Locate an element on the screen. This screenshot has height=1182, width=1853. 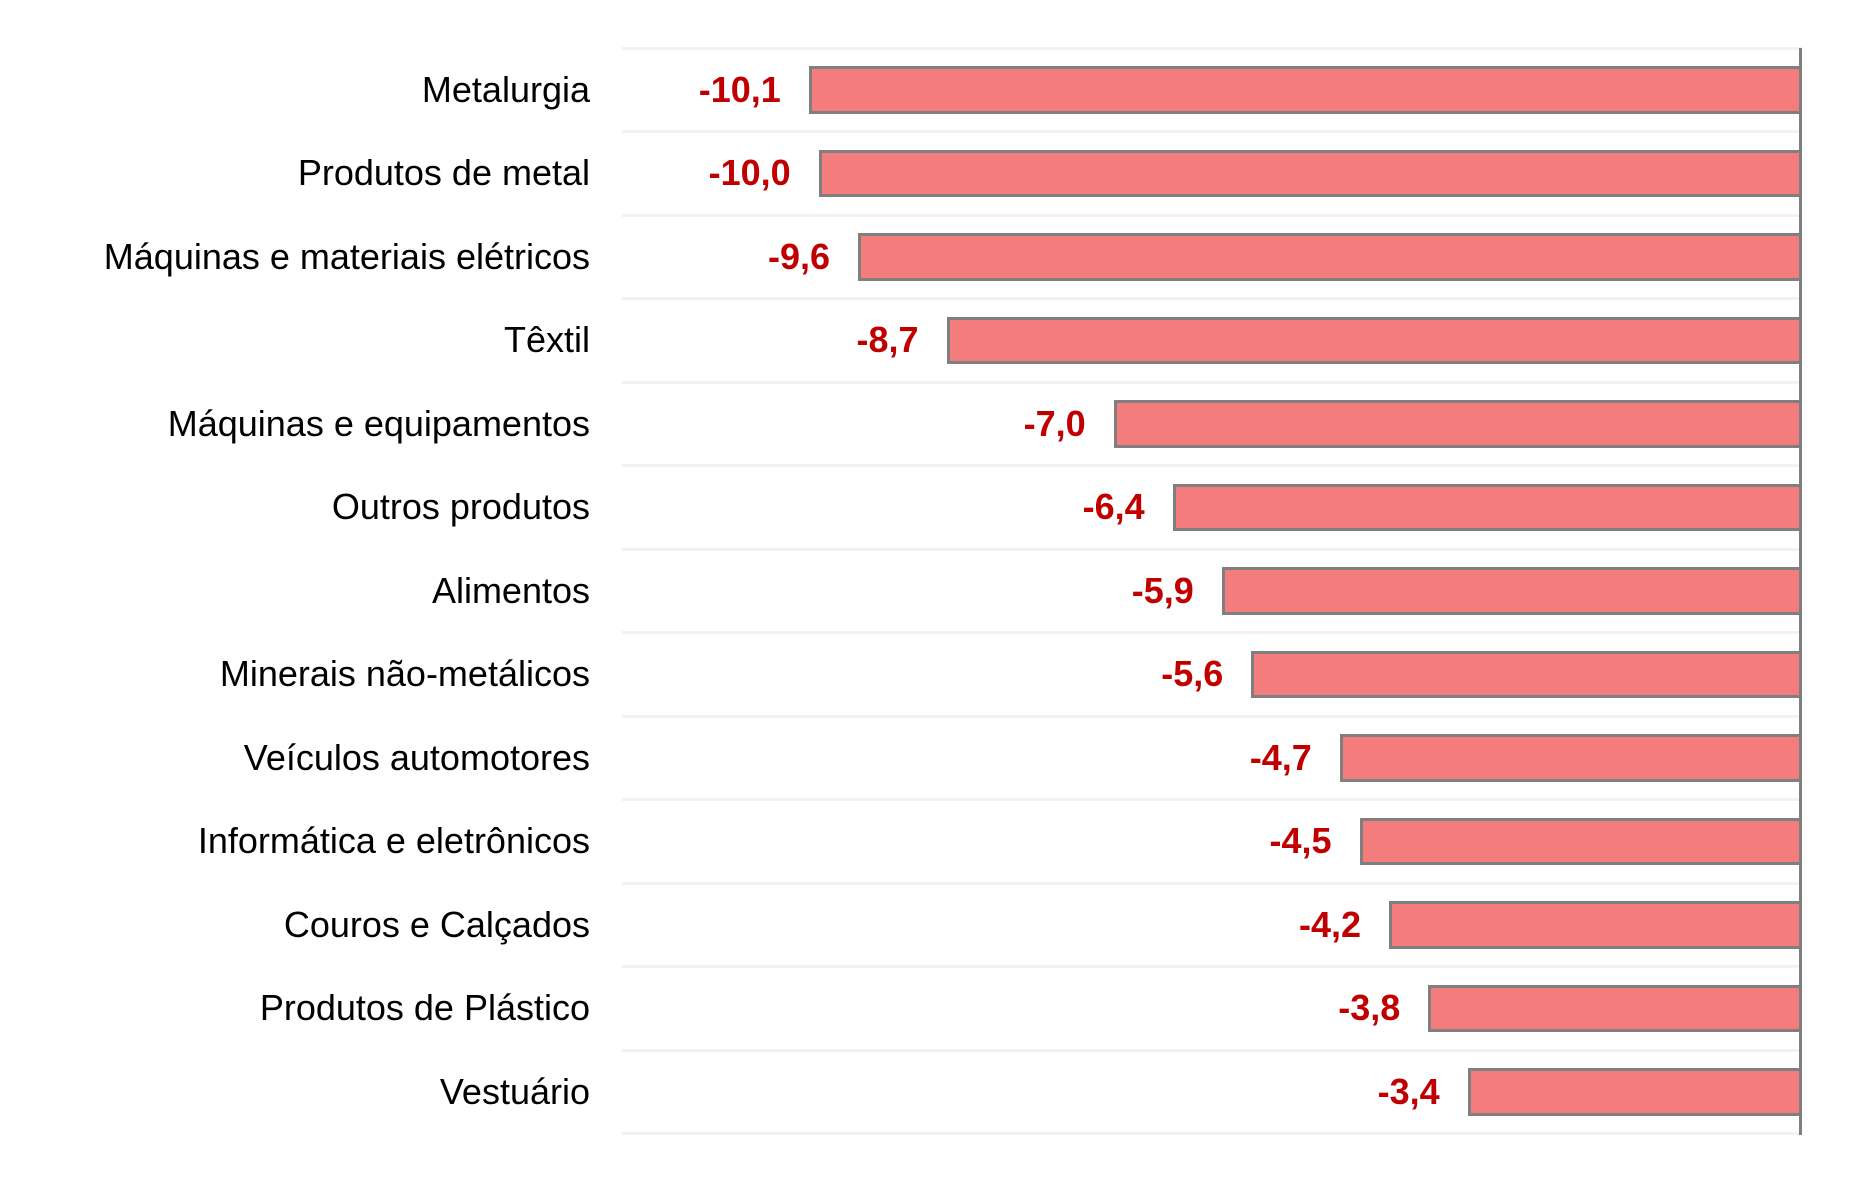
category-label: Veículos automotores is located at coordinates (416, 757).